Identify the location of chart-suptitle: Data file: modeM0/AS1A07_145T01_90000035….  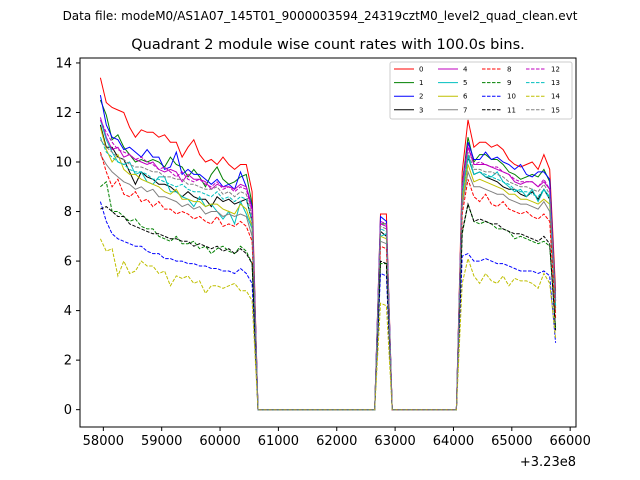
(320, 16).